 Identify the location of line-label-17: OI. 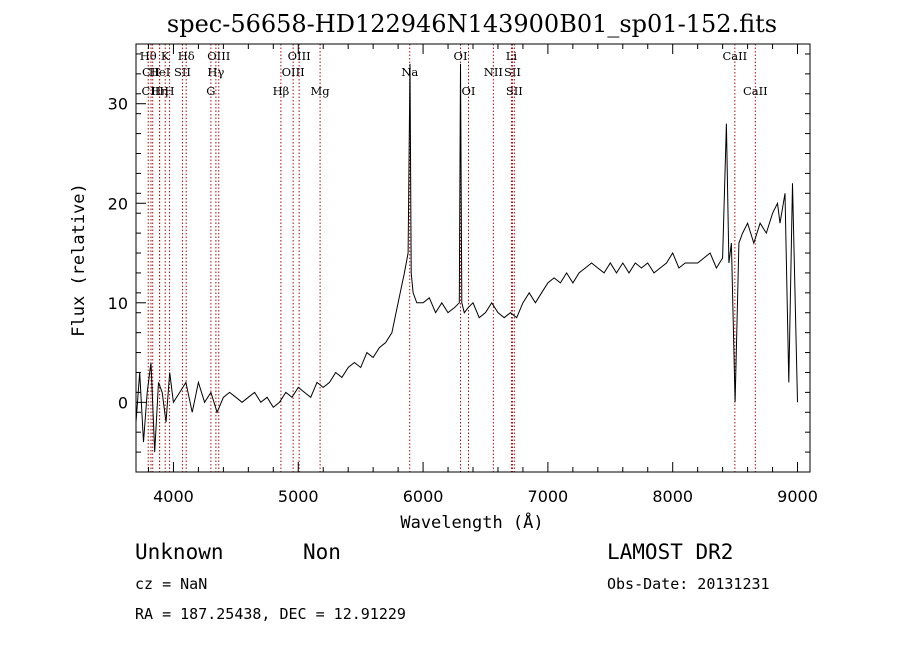
(461, 56).